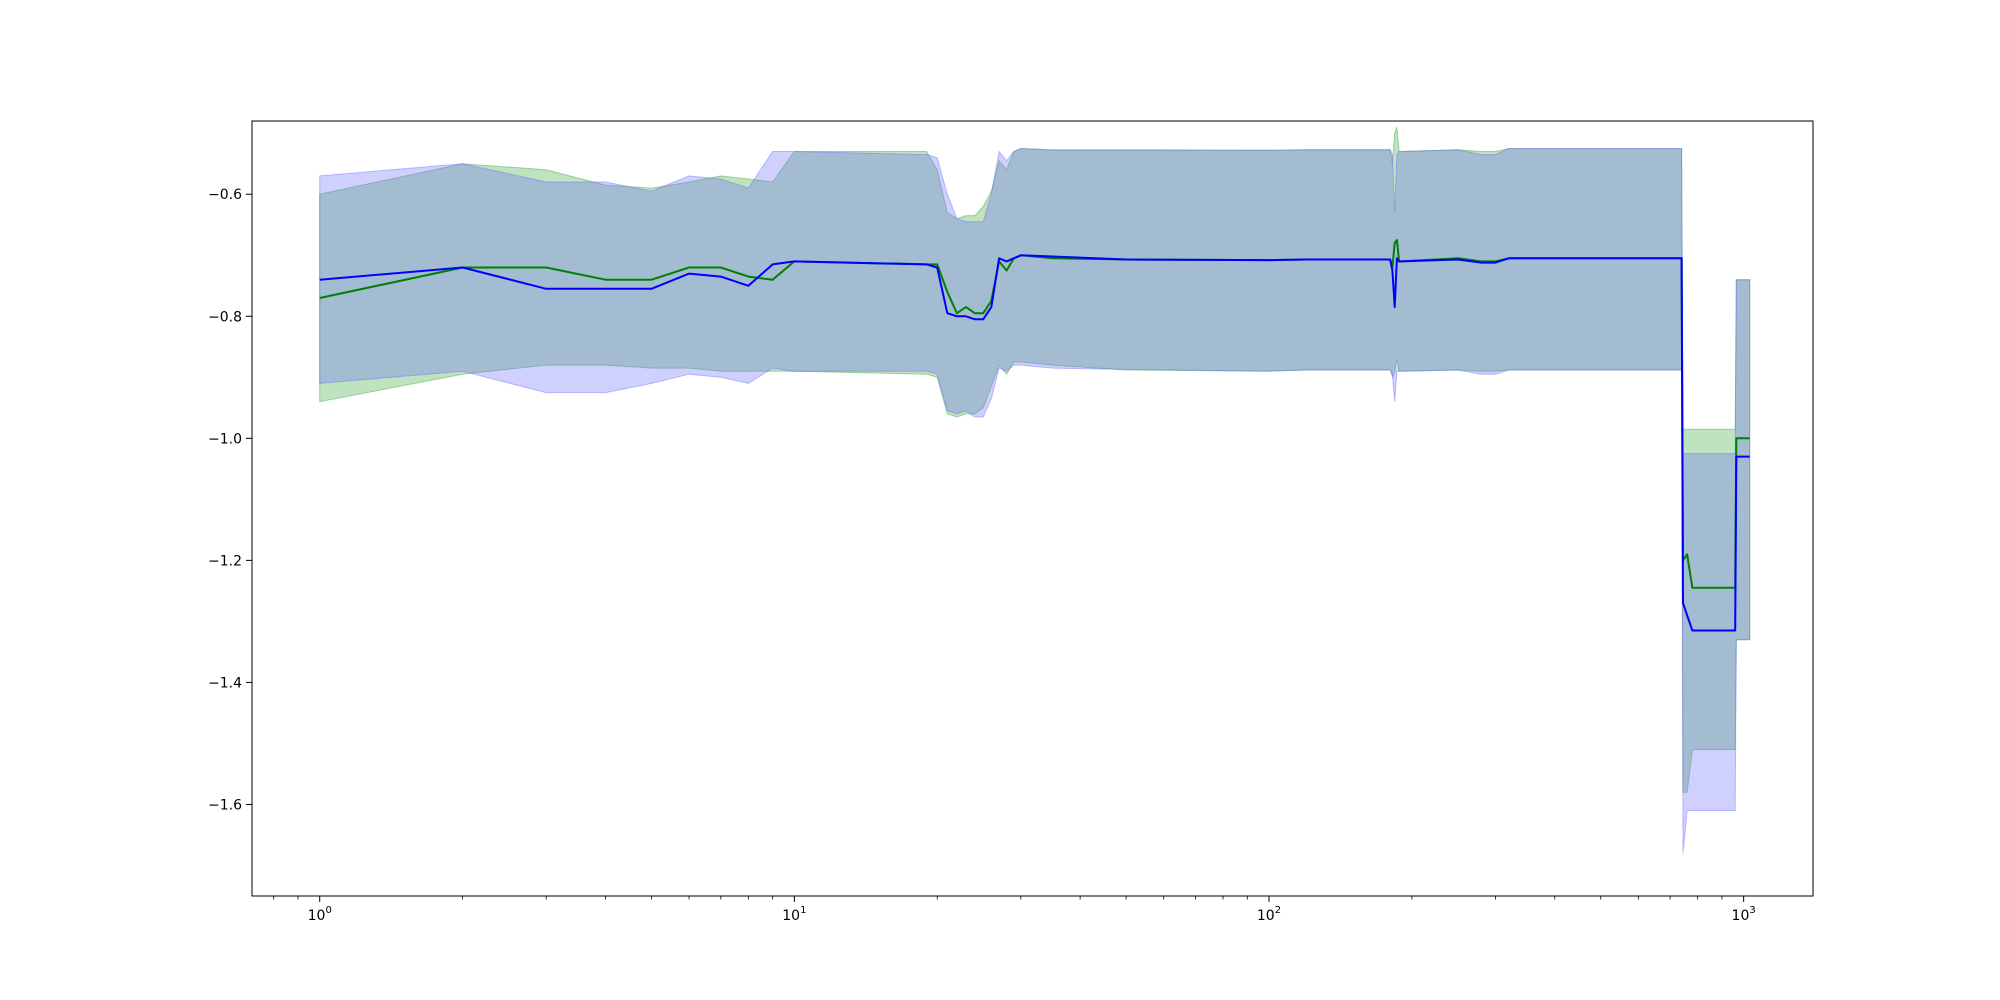  Describe the element at coordinates (225, 439) in the screenshot. I see `y-tick-label: −1.0` at that location.